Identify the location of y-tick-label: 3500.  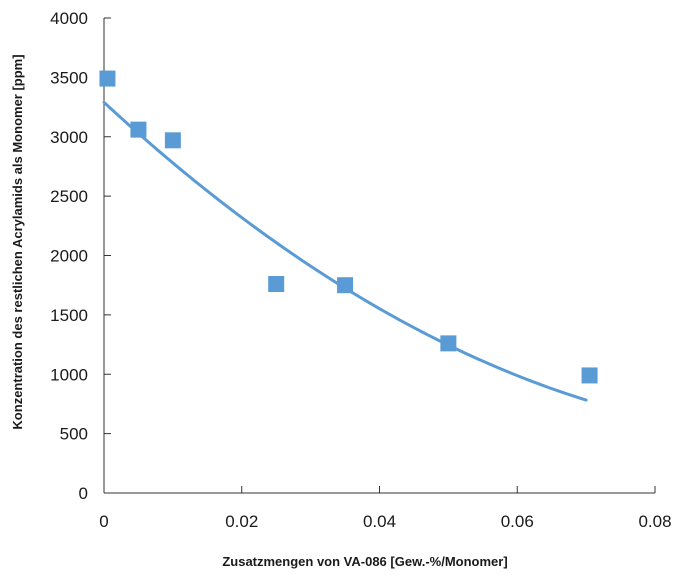
(69, 77).